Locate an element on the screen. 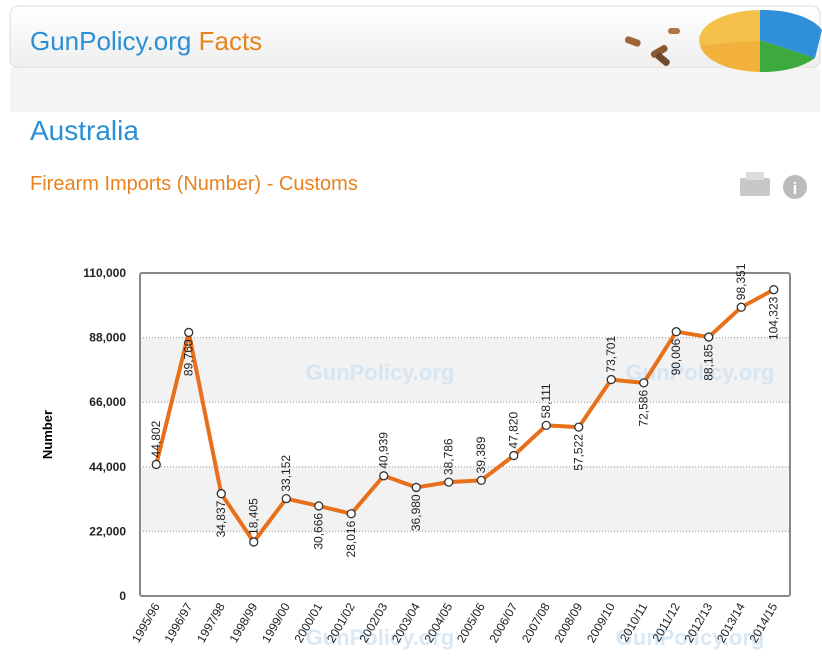  logo-art is located at coordinates (723, 41).